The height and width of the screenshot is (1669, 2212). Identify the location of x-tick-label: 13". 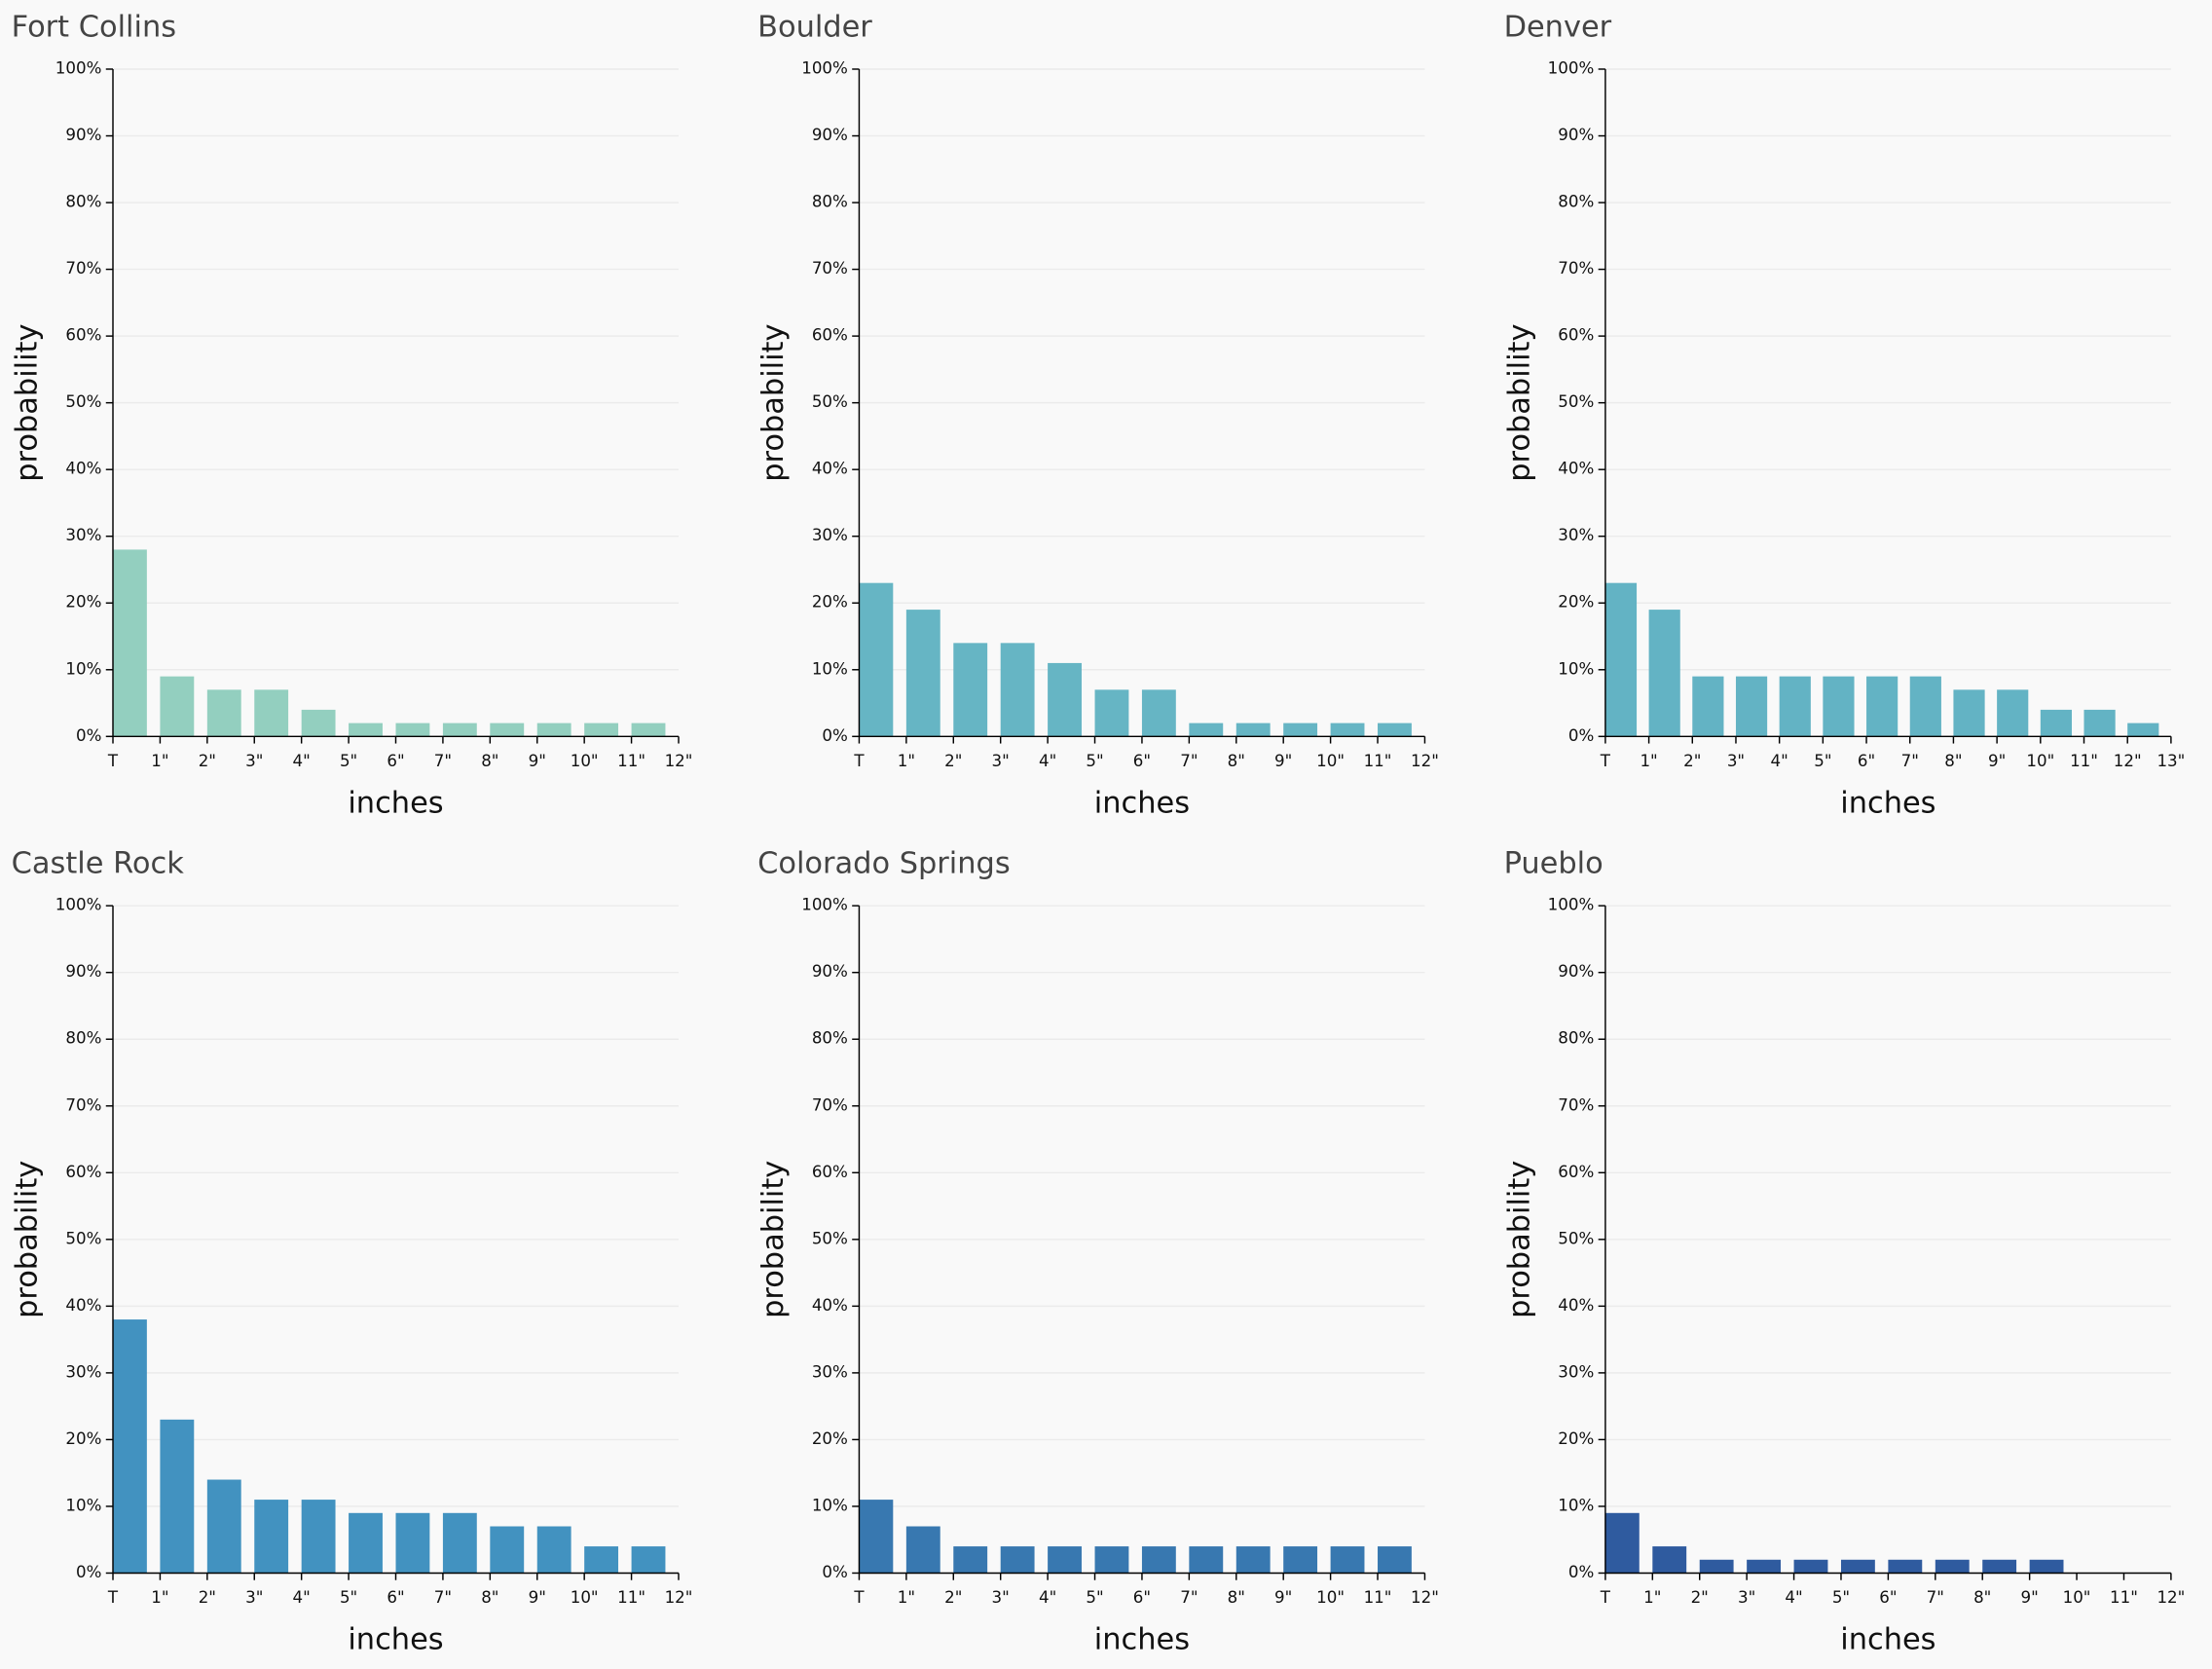
(2171, 761).